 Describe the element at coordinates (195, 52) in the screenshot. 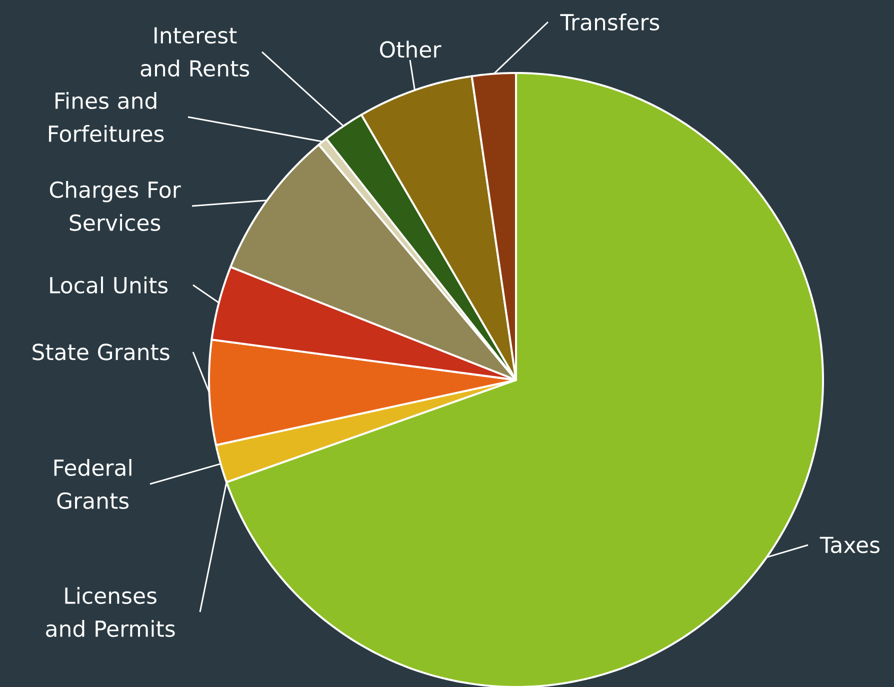

I see `slice-label: Interest and Rents` at that location.